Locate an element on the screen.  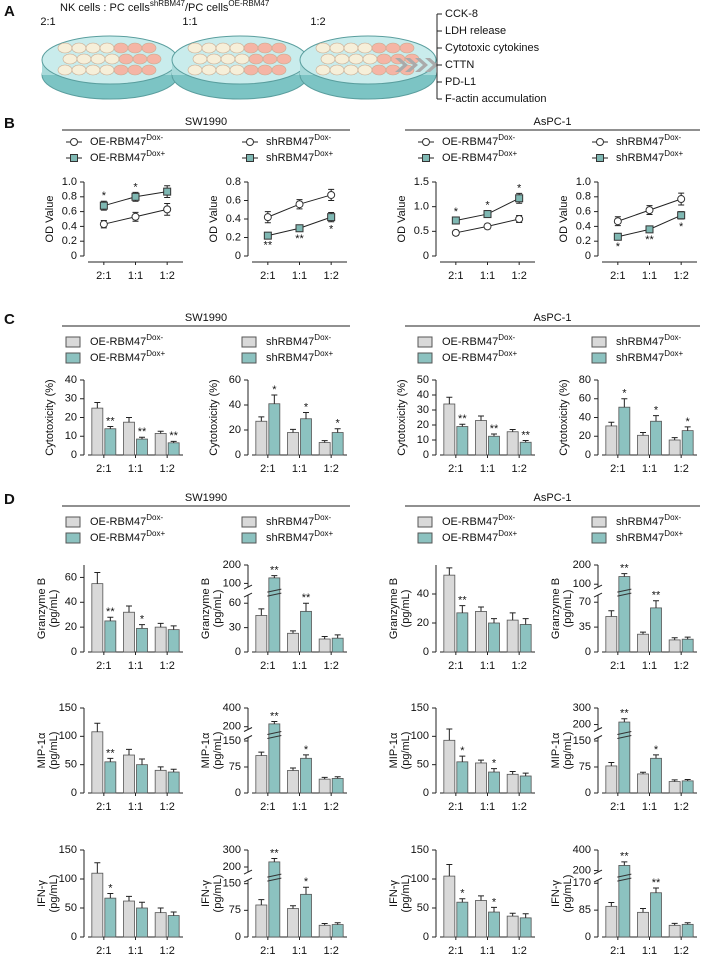
assay: CCK-8 is located at coordinates (461, 14).